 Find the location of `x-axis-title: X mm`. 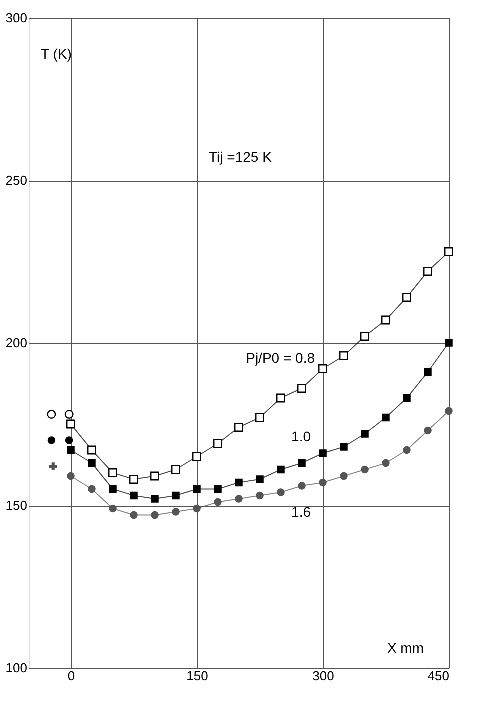

x-axis-title: X mm is located at coordinates (405, 648).